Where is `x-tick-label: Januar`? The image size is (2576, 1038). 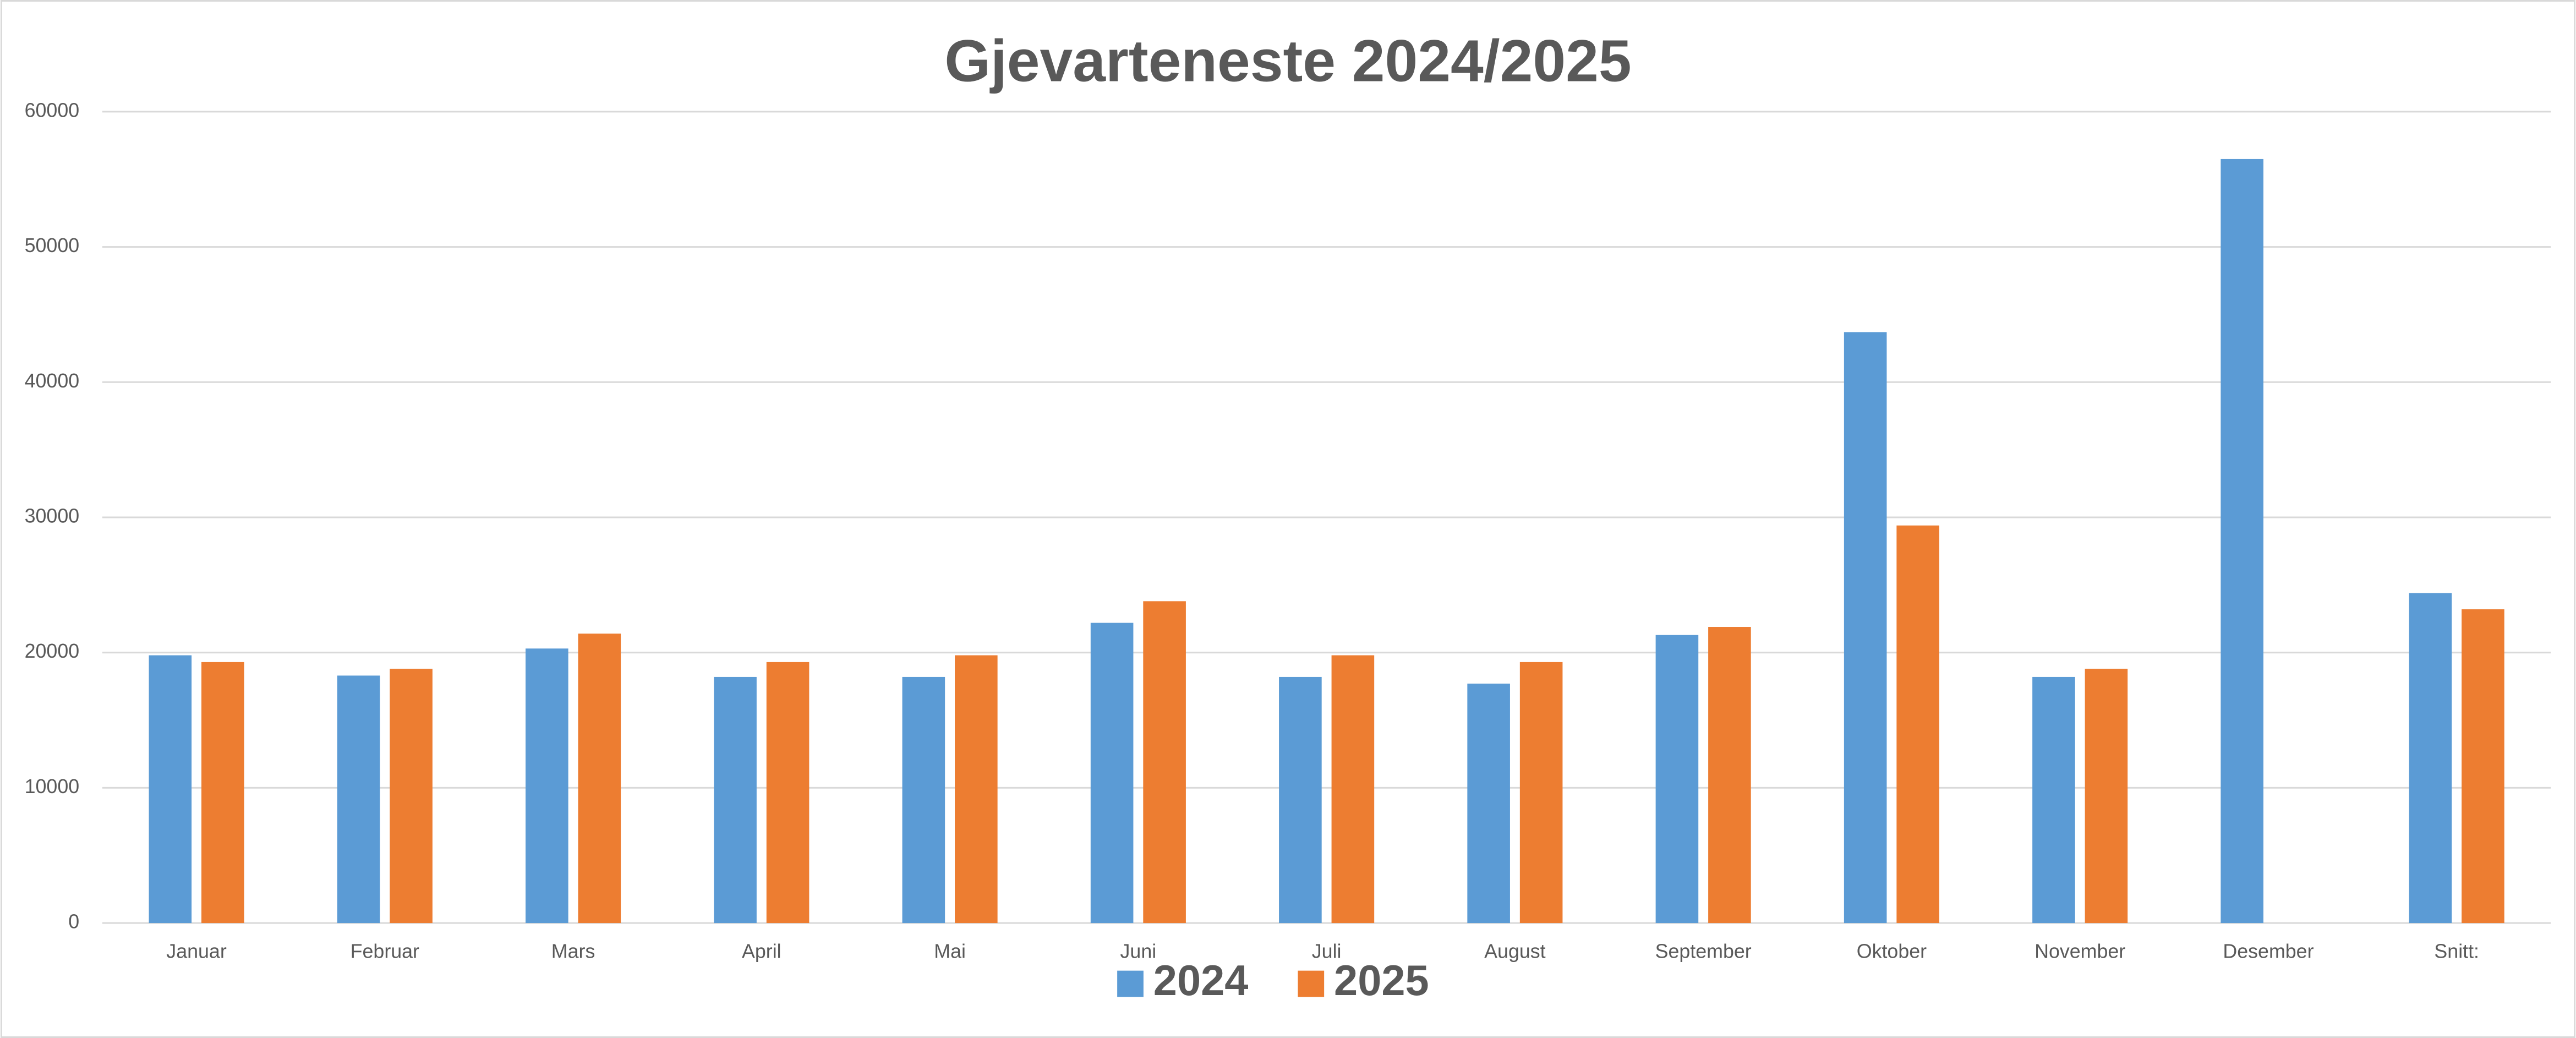
x-tick-label: Januar is located at coordinates (196, 951).